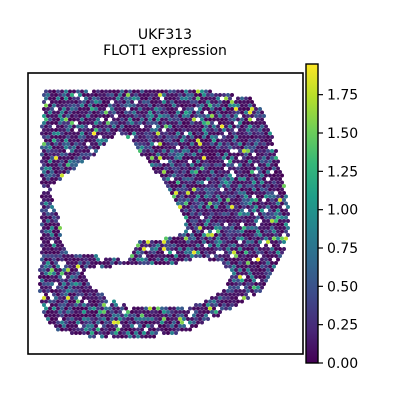  I want to click on colorbar-tick-label: 0.00, so click(342, 364).